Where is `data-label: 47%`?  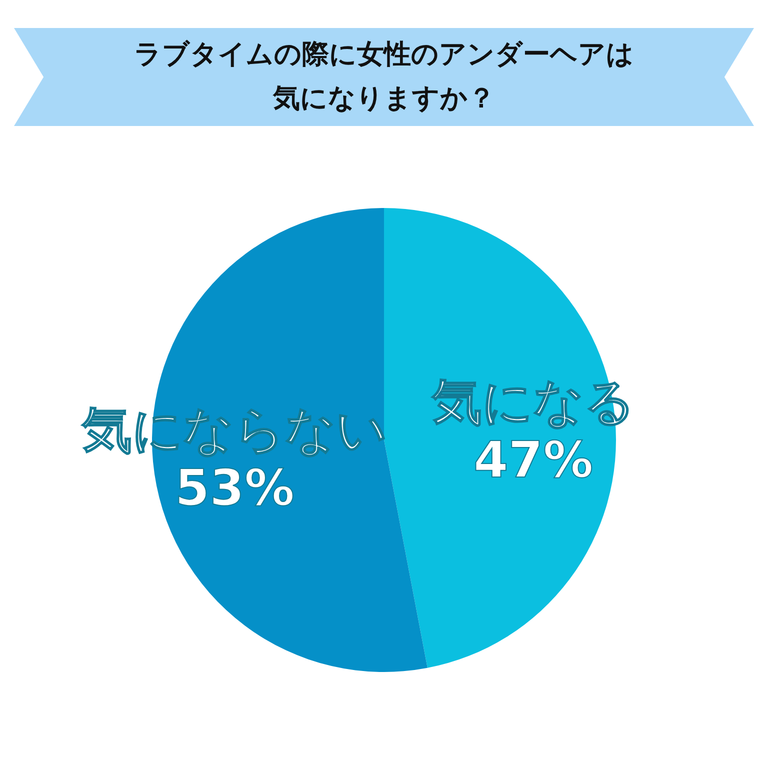
data-label: 47% is located at coordinates (533, 459).